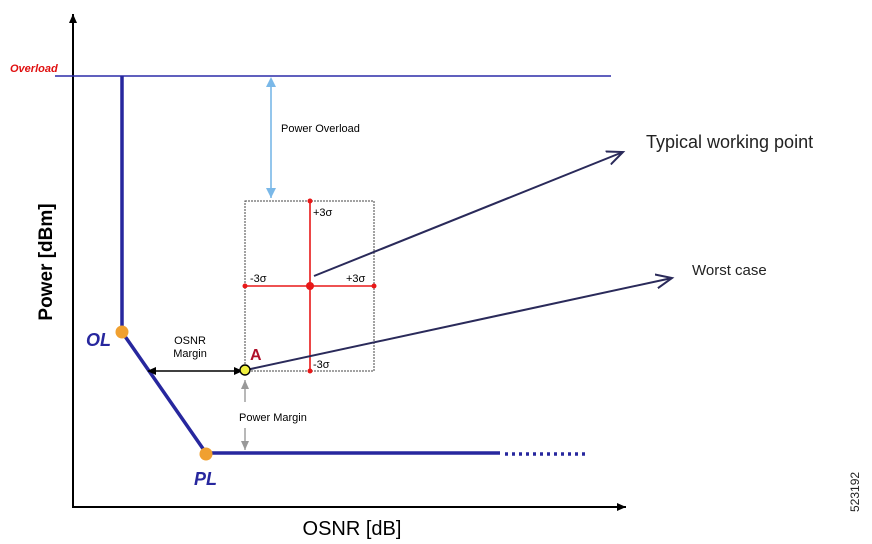 The image size is (872, 544). What do you see at coordinates (190, 354) in the screenshot?
I see `osnr-margin-label-line2: Margin` at bounding box center [190, 354].